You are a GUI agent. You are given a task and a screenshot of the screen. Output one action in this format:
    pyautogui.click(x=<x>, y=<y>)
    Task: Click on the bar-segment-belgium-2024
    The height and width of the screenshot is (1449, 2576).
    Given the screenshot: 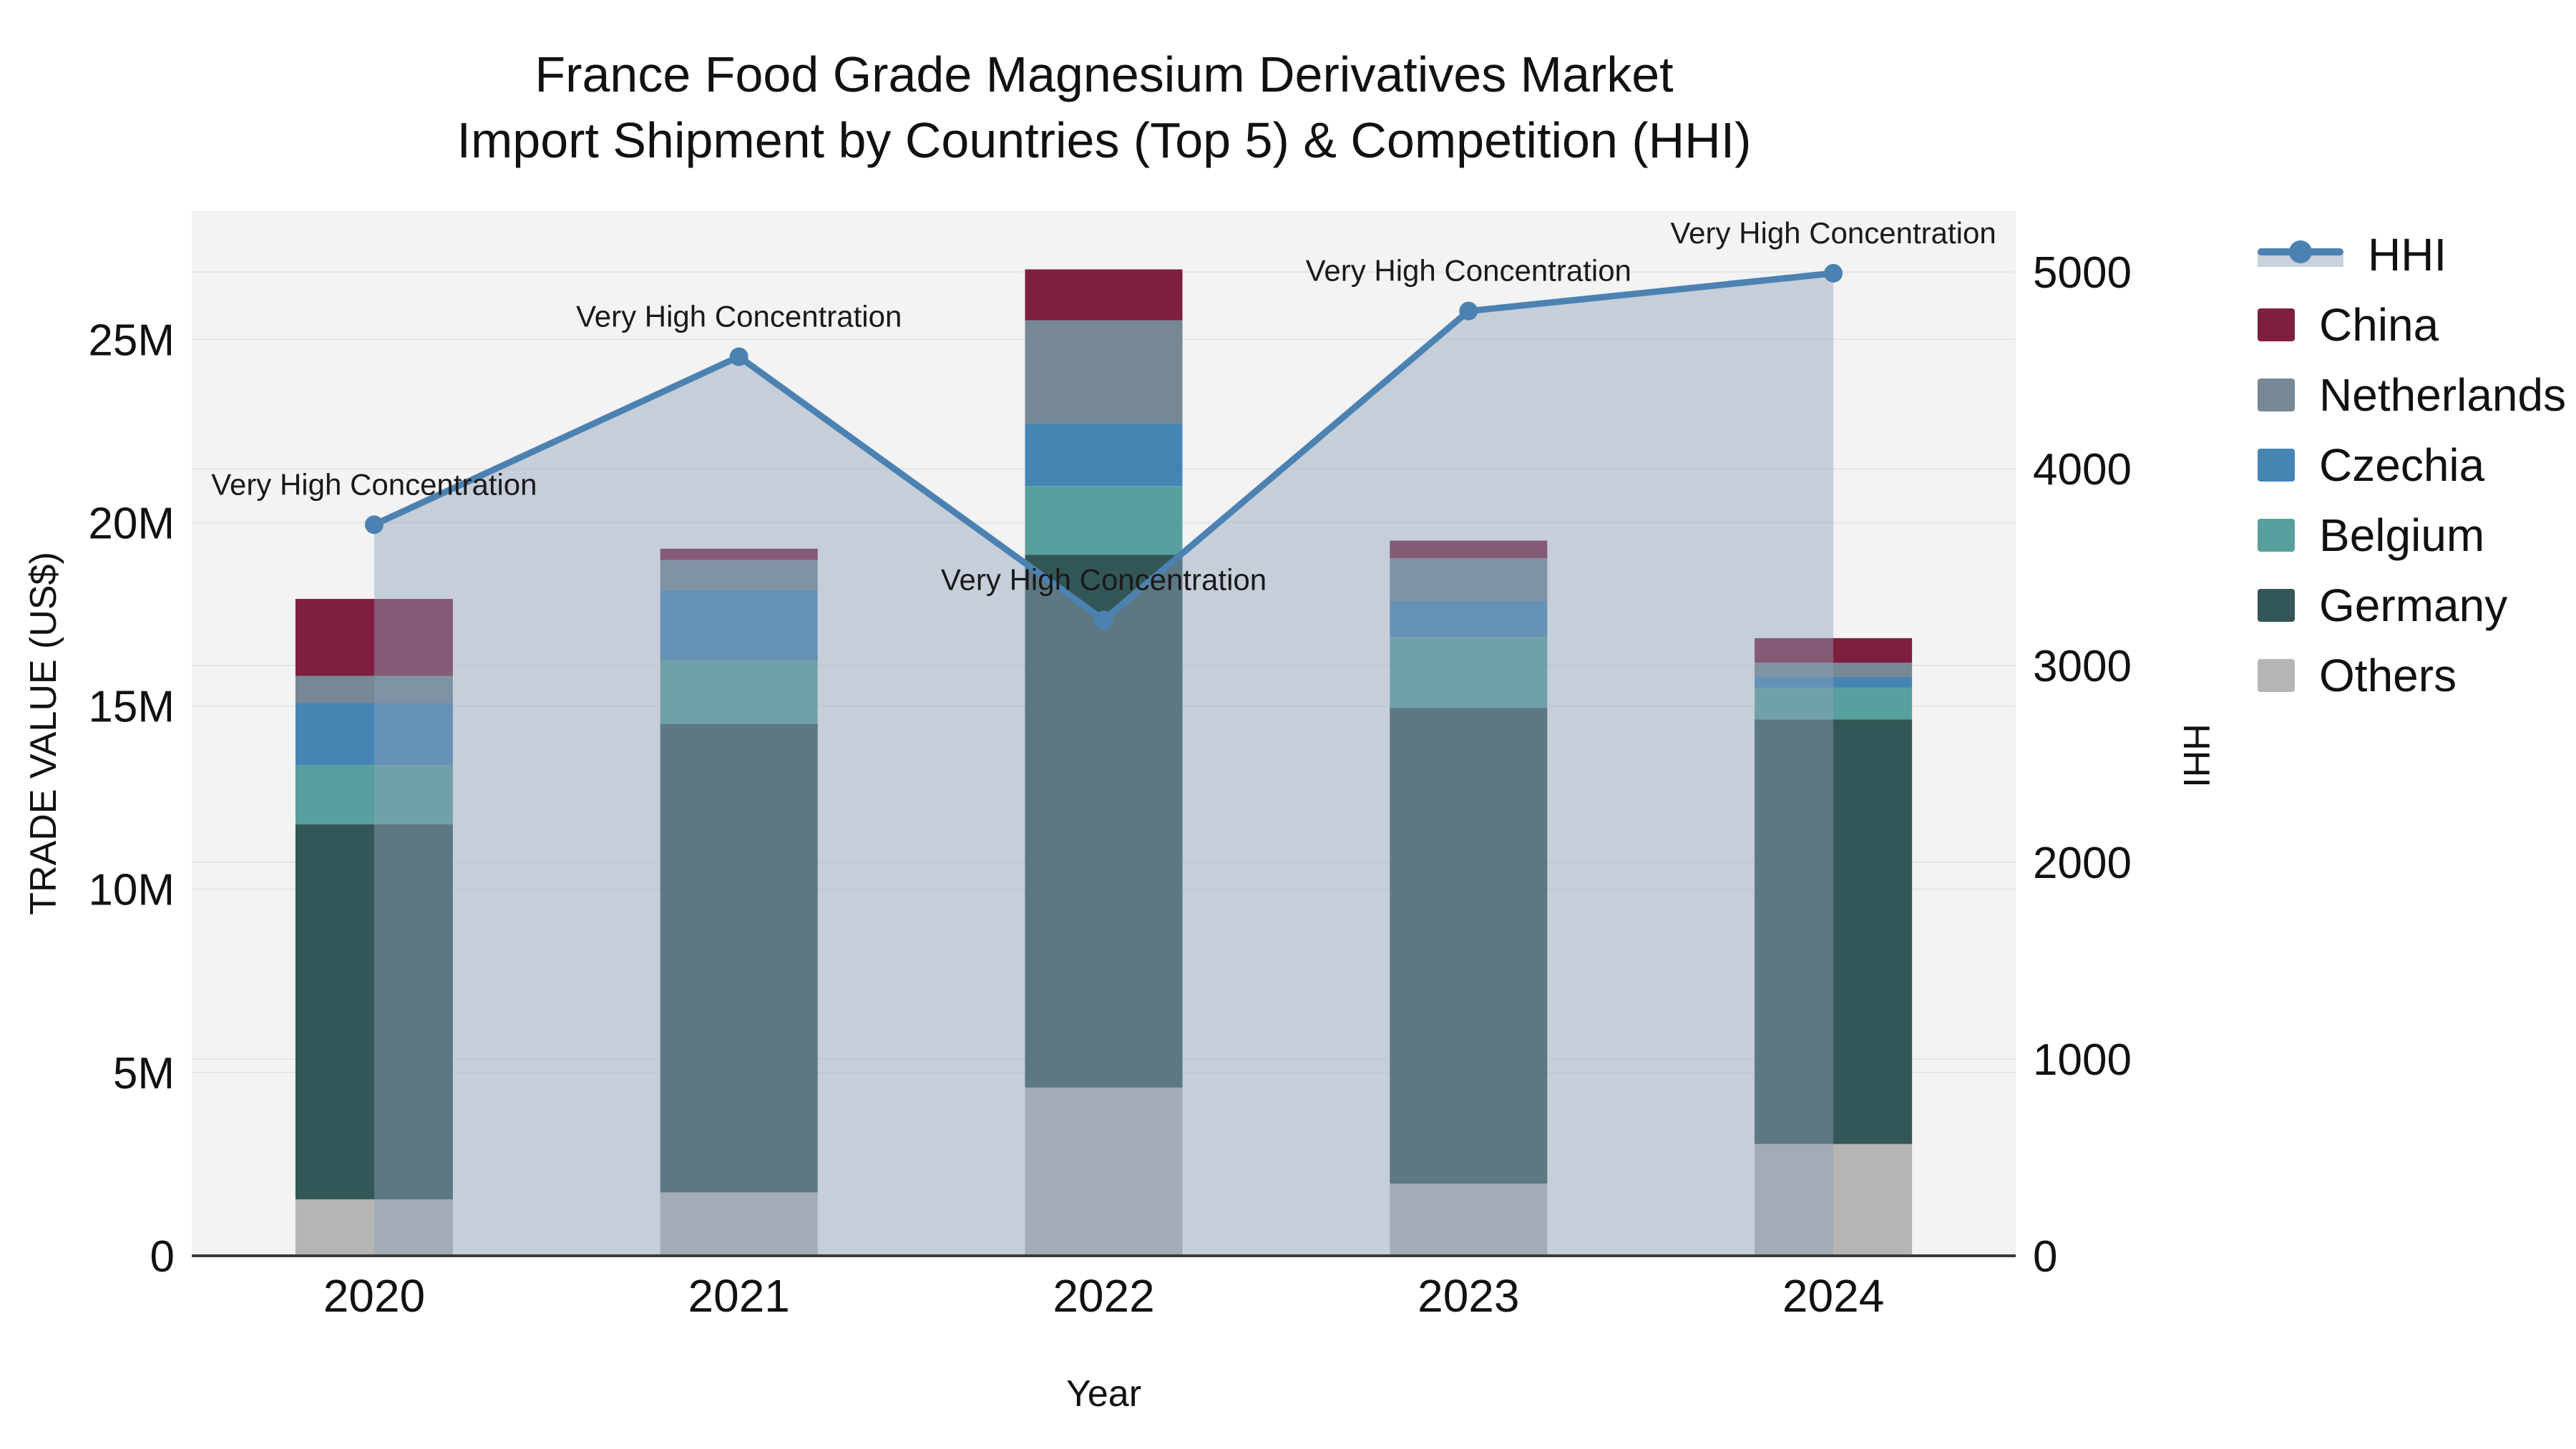 What is the action you would take?
    pyautogui.click(x=1834, y=703)
    